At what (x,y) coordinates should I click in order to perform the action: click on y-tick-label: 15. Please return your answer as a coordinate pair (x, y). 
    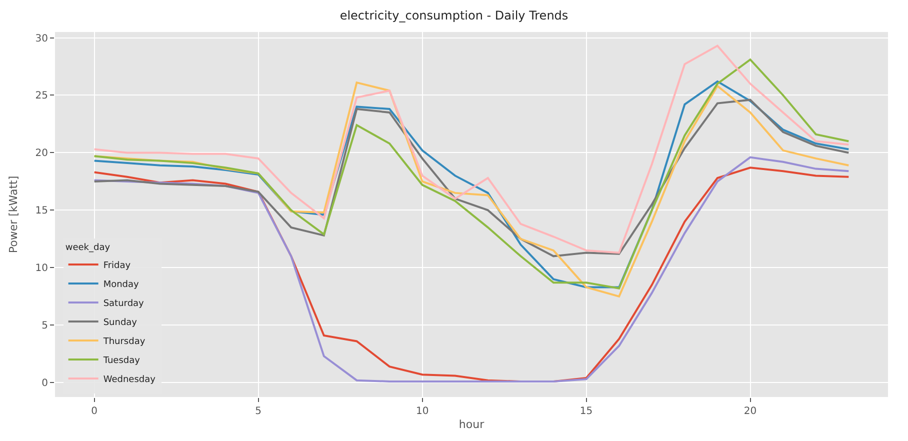
    Looking at the image, I should click on (41, 211).